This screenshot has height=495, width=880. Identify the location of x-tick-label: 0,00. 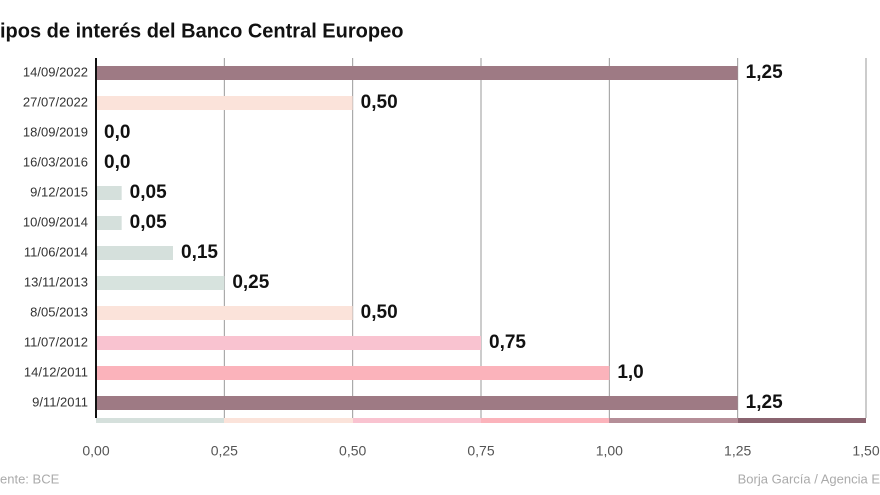
(95, 451).